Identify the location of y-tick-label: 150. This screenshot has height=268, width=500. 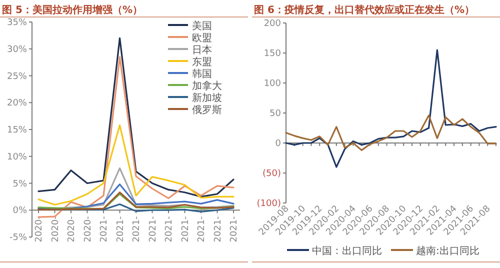
(273, 54).